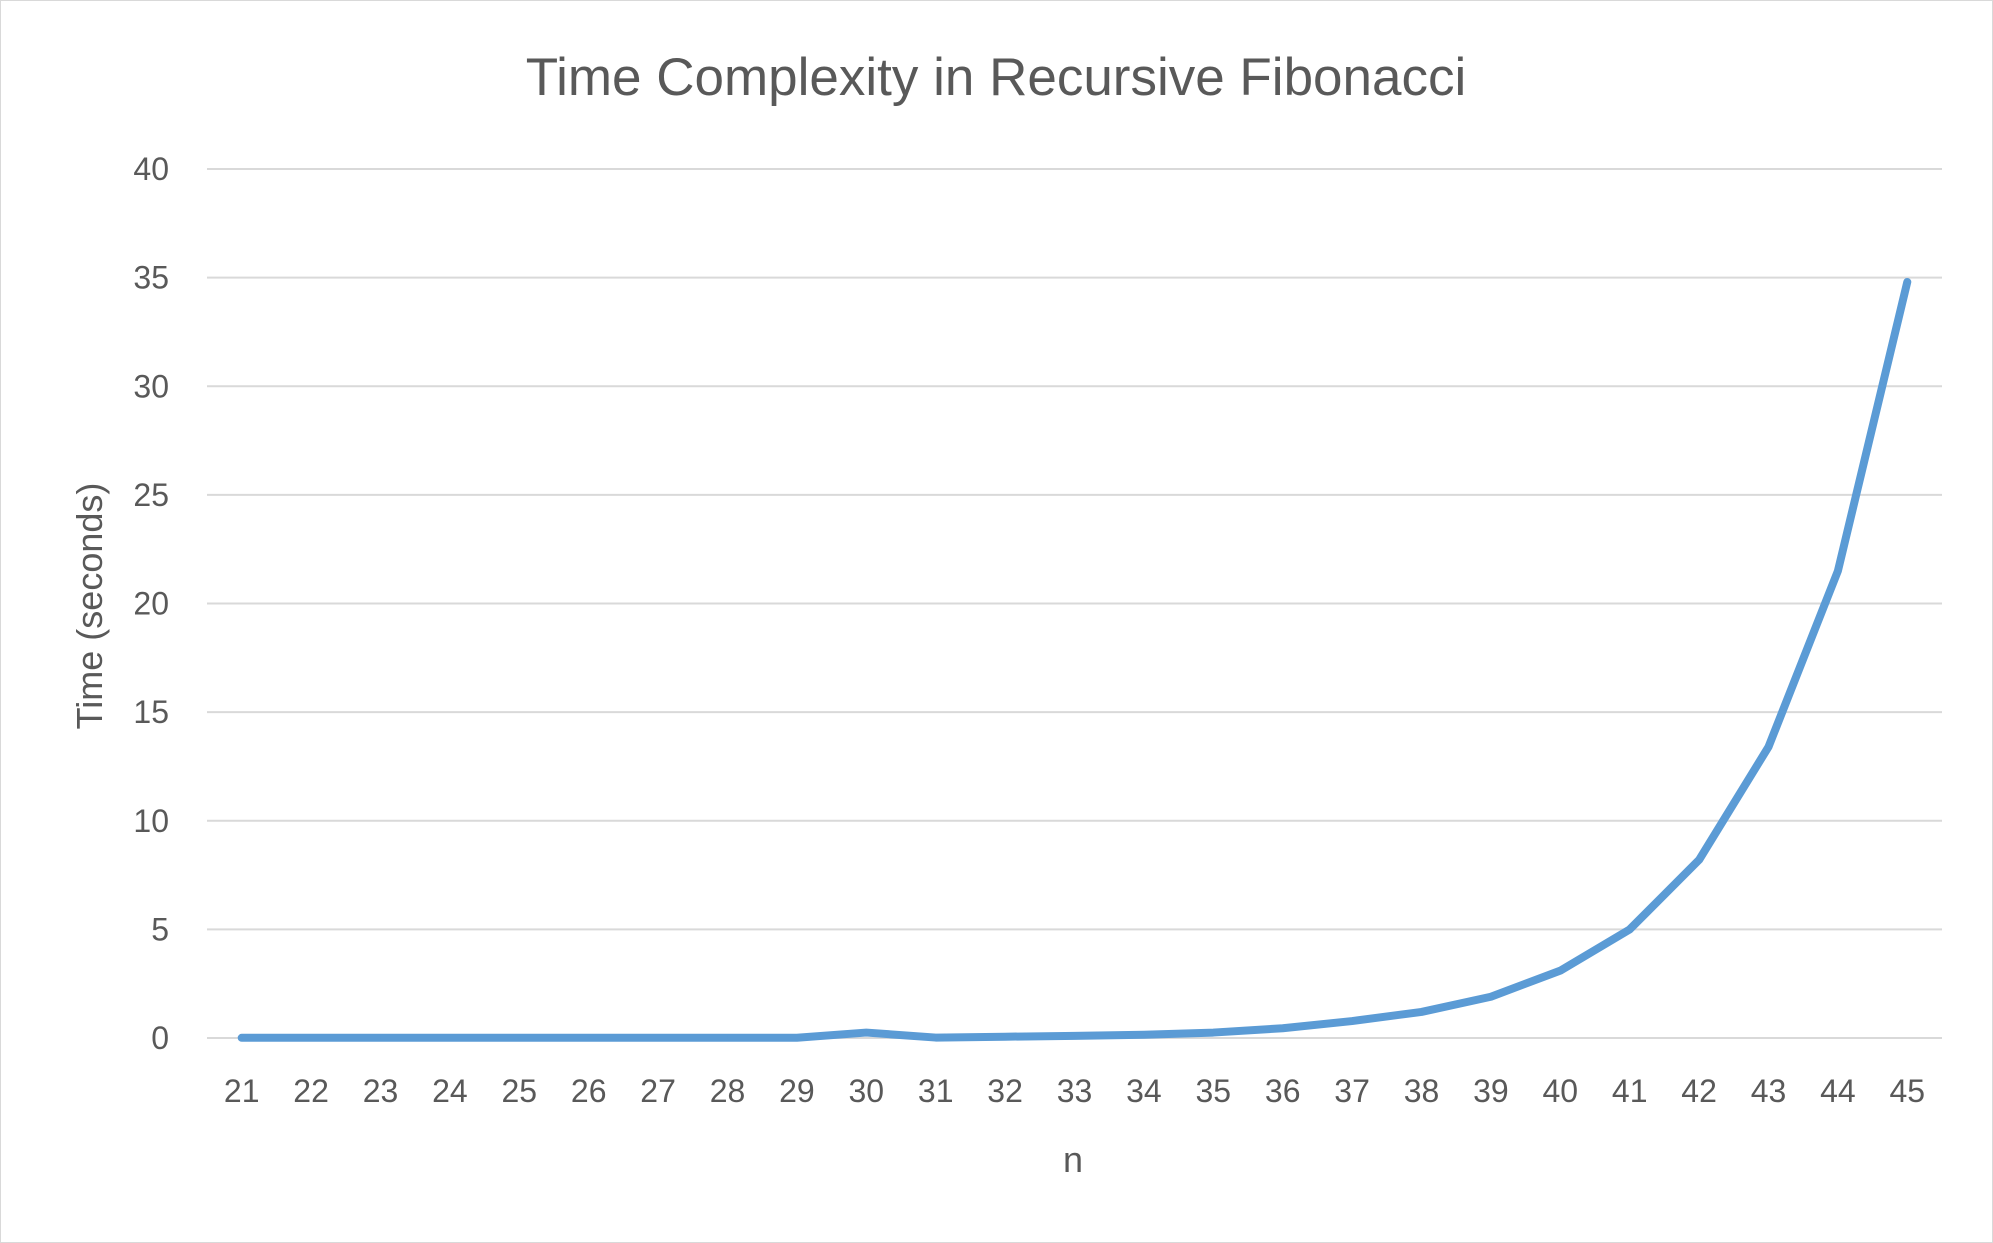 The image size is (1993, 1243). Describe the element at coordinates (936, 1091) in the screenshot. I see `x-tick-label: 31` at that location.